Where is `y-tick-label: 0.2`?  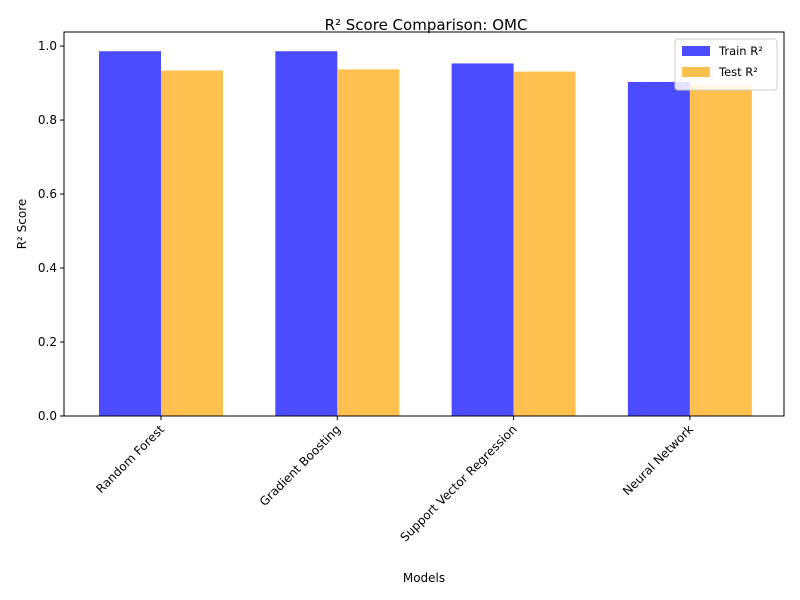 y-tick-label: 0.2 is located at coordinates (47, 342).